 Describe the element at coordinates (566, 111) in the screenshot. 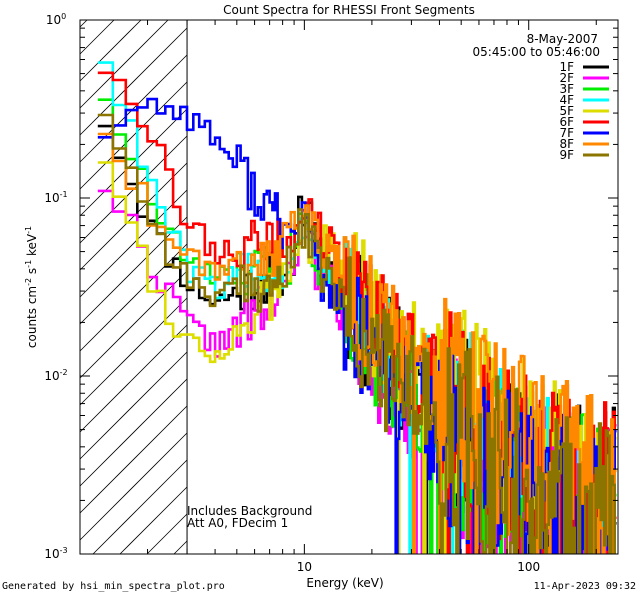

I see `legend-label-5f: 5F` at that location.